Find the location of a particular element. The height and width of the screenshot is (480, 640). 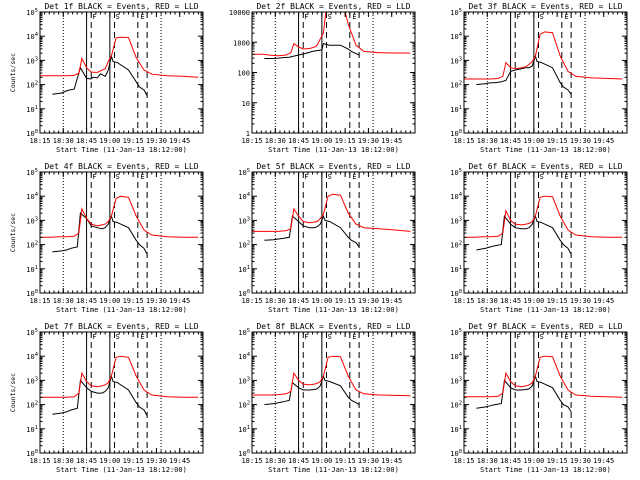

panel-title: Det 1f BLACK = Events, RED = LLD is located at coordinates (121, 6).